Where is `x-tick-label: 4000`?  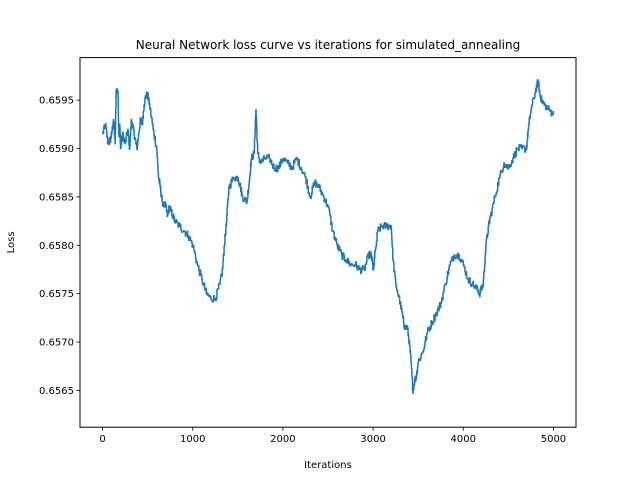 x-tick-label: 4000 is located at coordinates (463, 439).